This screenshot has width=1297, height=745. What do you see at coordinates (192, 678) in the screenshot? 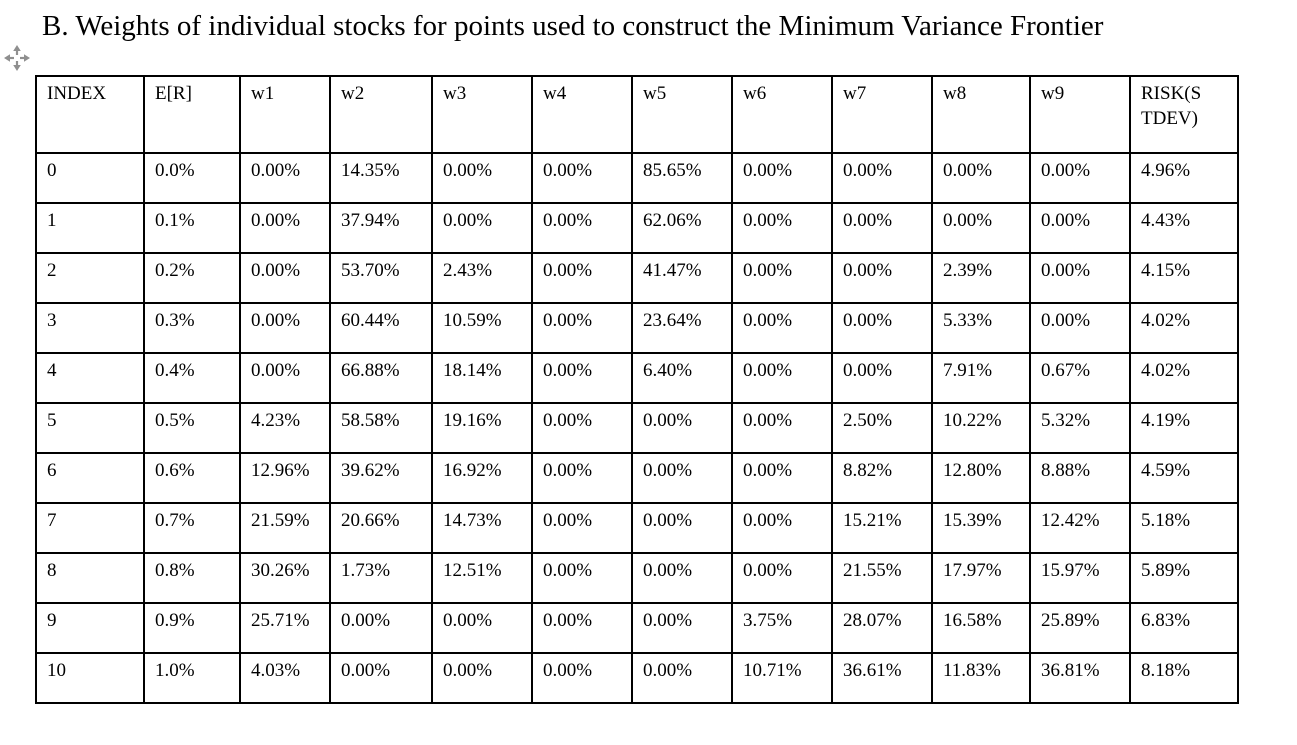
I see `table-cell: 1.0%` at bounding box center [192, 678].